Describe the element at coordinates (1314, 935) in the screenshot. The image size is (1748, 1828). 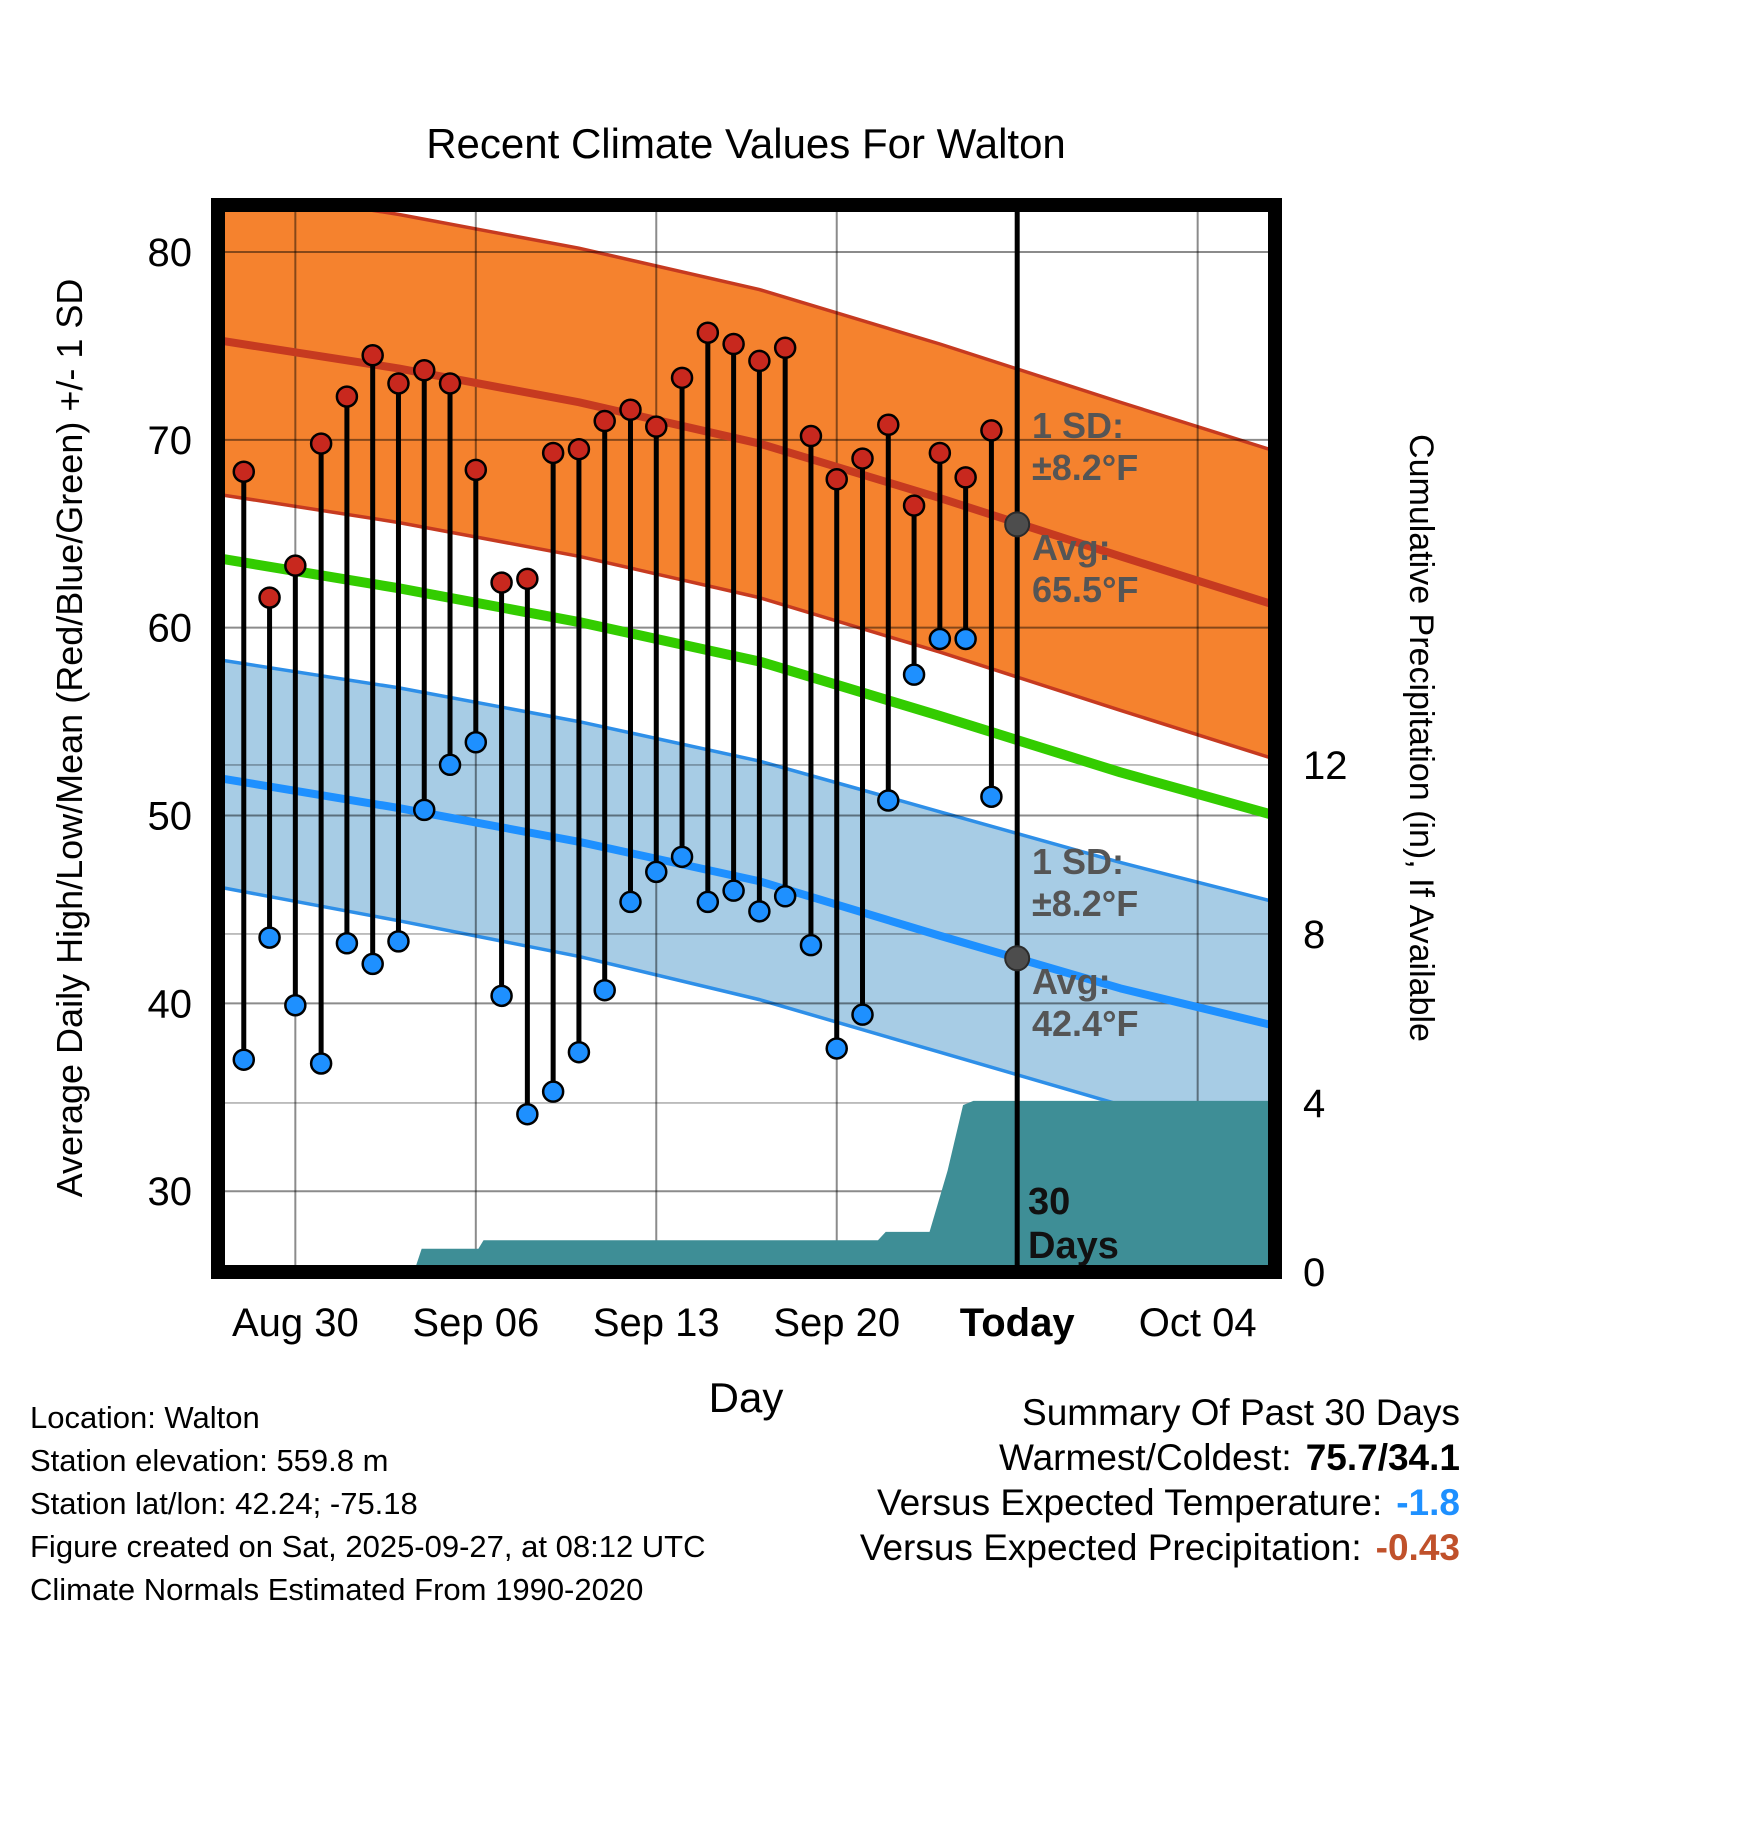
I see `precip-tick-label: 8` at that location.